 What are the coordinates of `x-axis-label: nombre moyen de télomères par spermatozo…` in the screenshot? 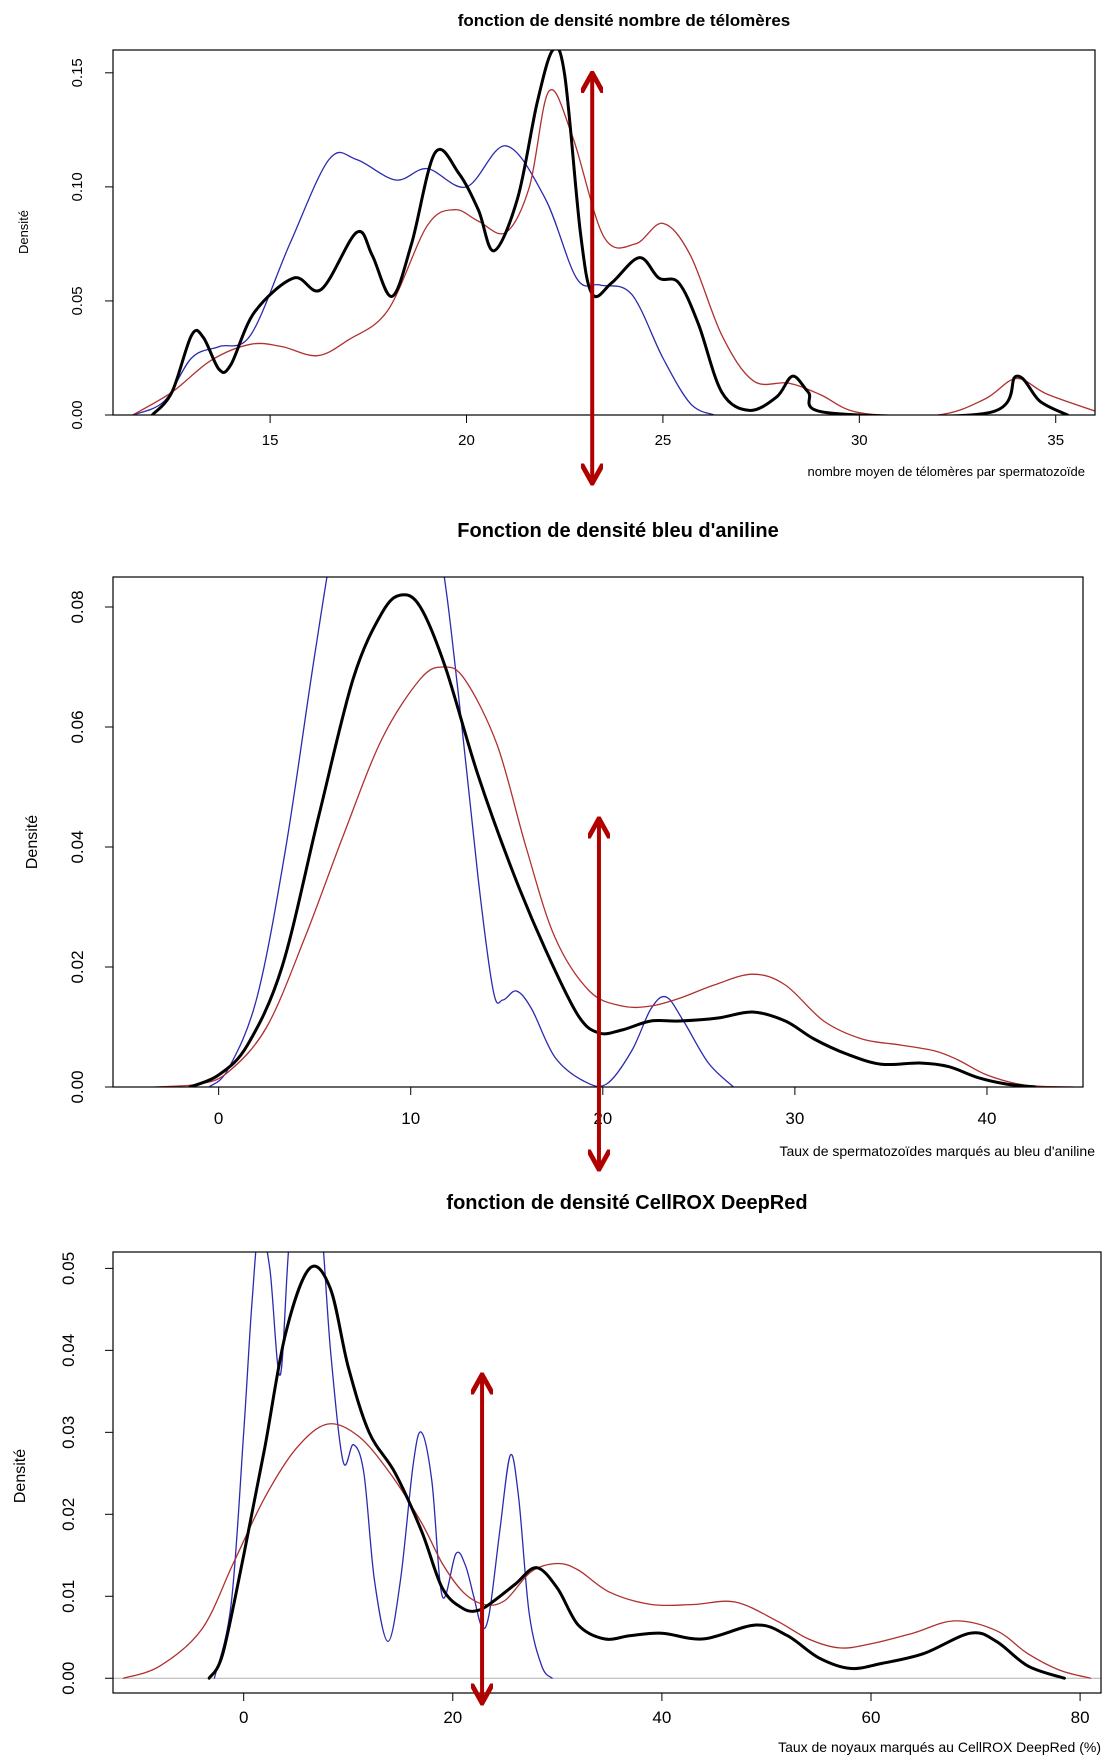 It's located at (946, 471).